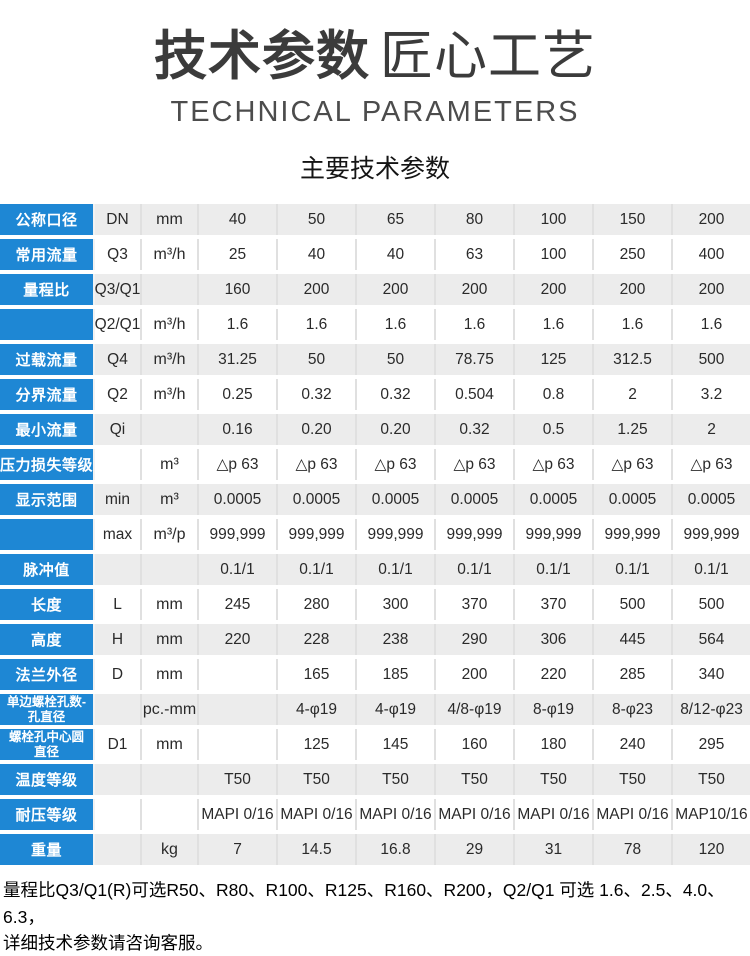  I want to click on table-cell: 285, so click(631, 675).